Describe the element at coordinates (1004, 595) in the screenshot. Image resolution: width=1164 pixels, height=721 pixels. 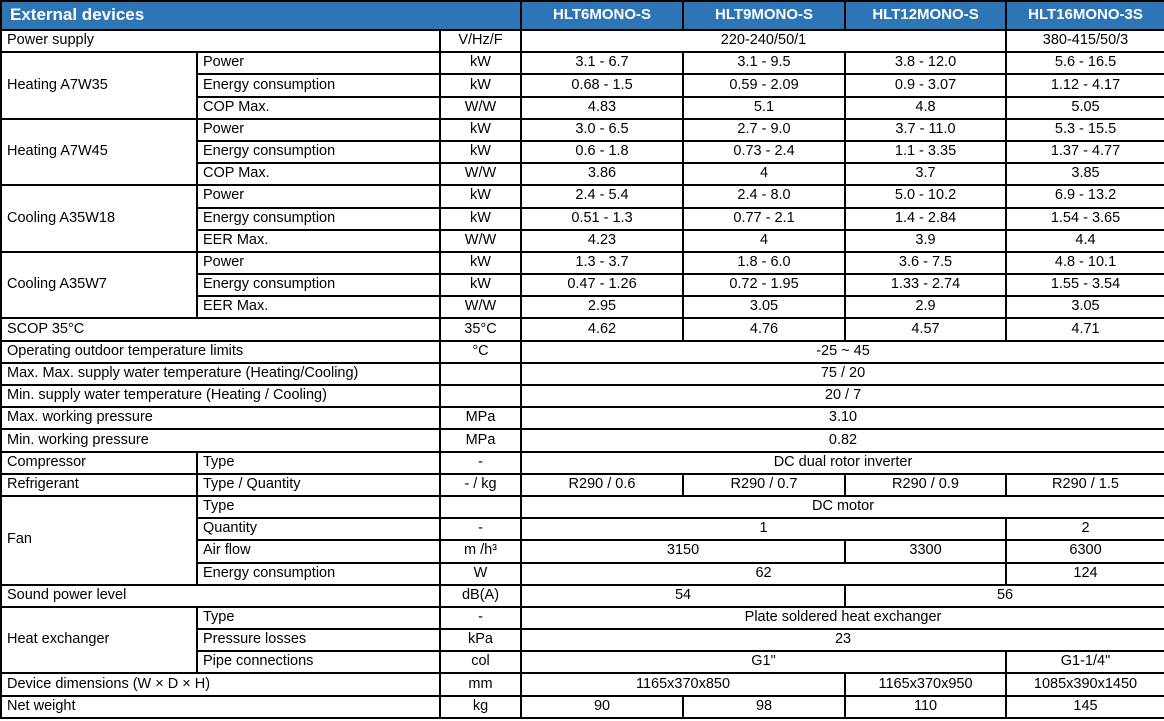
I see `value-cell: 56` at that location.